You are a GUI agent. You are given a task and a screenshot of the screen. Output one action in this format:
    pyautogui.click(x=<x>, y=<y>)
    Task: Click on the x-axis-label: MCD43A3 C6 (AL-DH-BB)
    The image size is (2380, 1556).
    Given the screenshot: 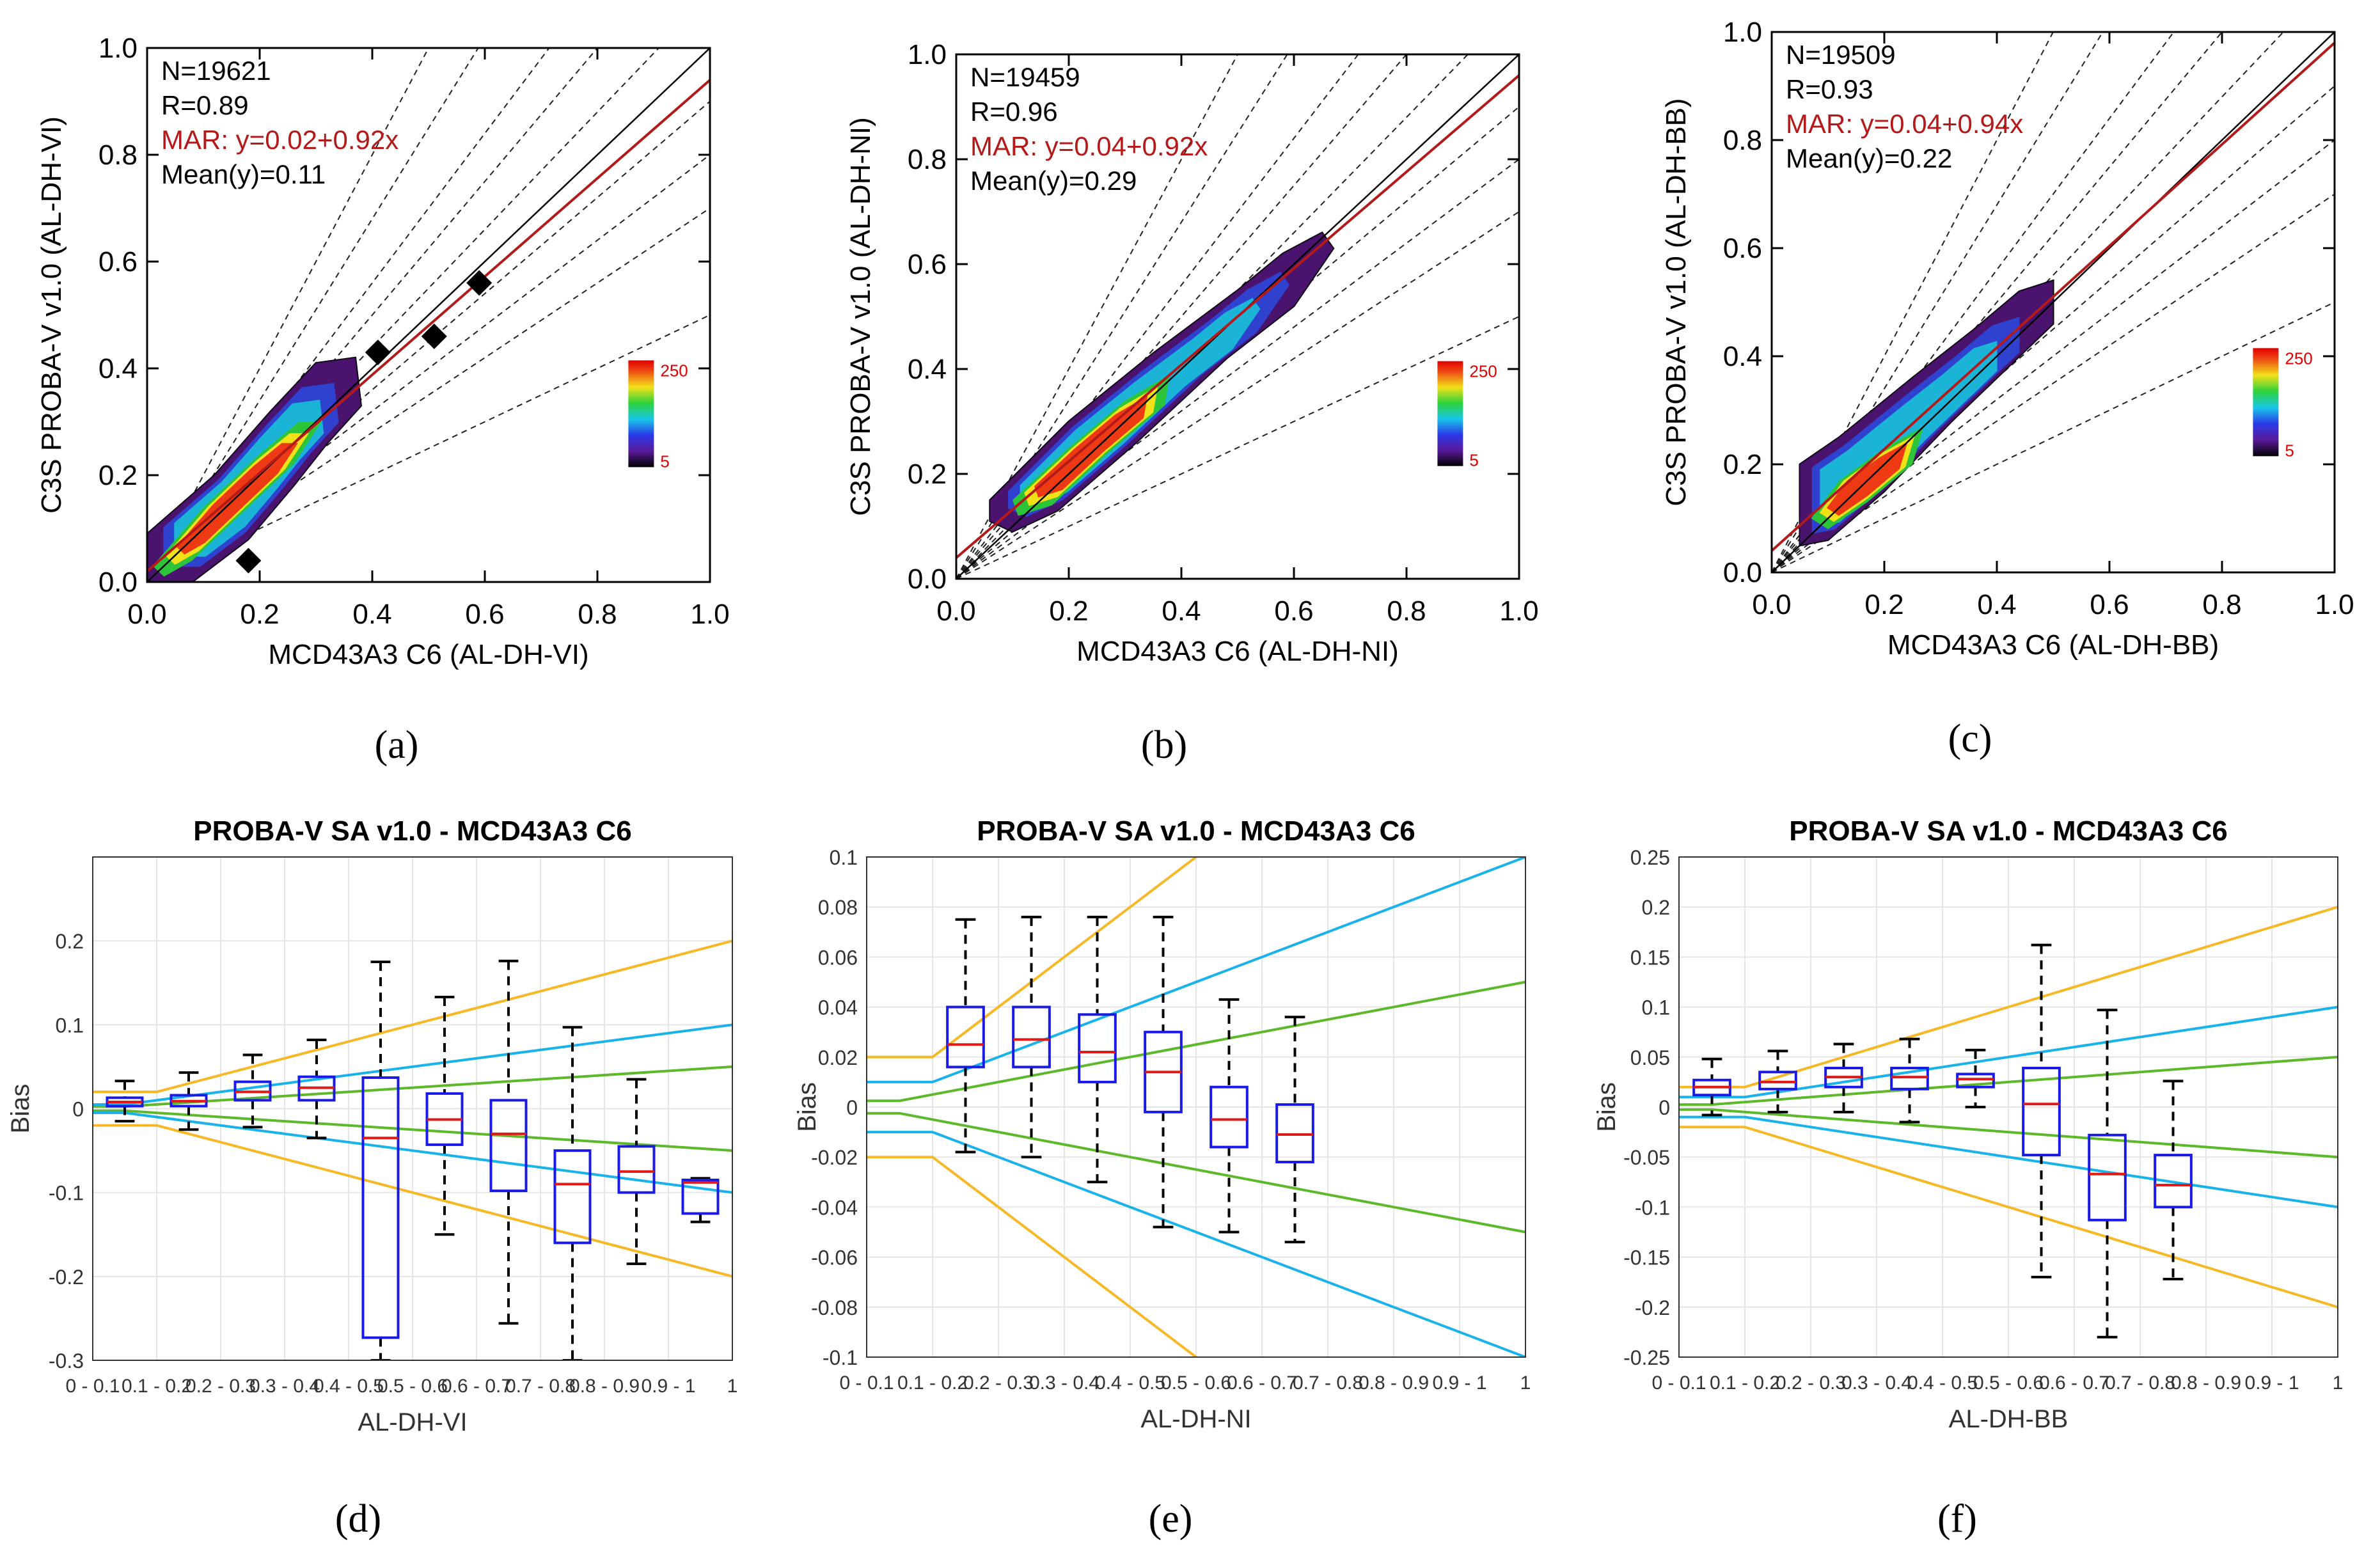 What is the action you would take?
    pyautogui.click(x=2053, y=645)
    